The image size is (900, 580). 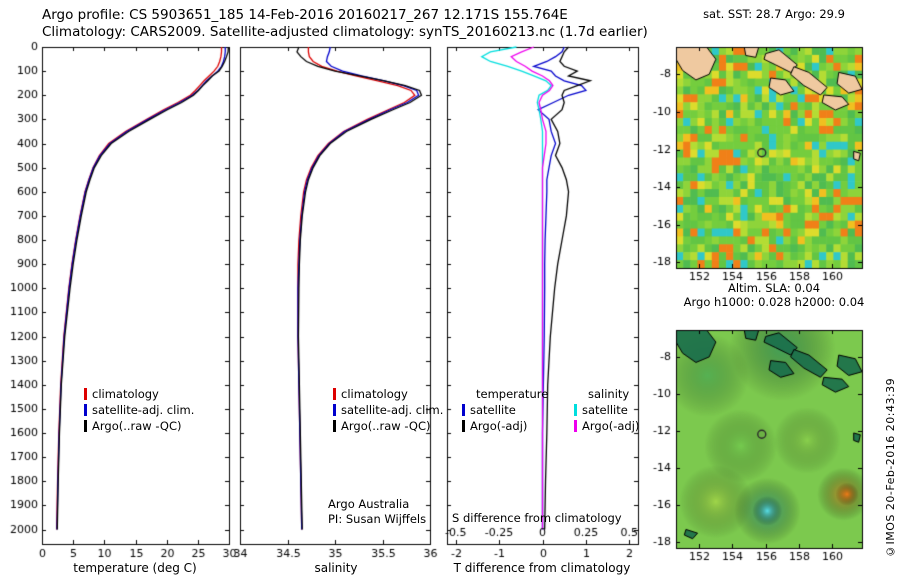 What do you see at coordinates (463, 410) in the screenshot?
I see `t-satellite-line-marker` at bounding box center [463, 410].